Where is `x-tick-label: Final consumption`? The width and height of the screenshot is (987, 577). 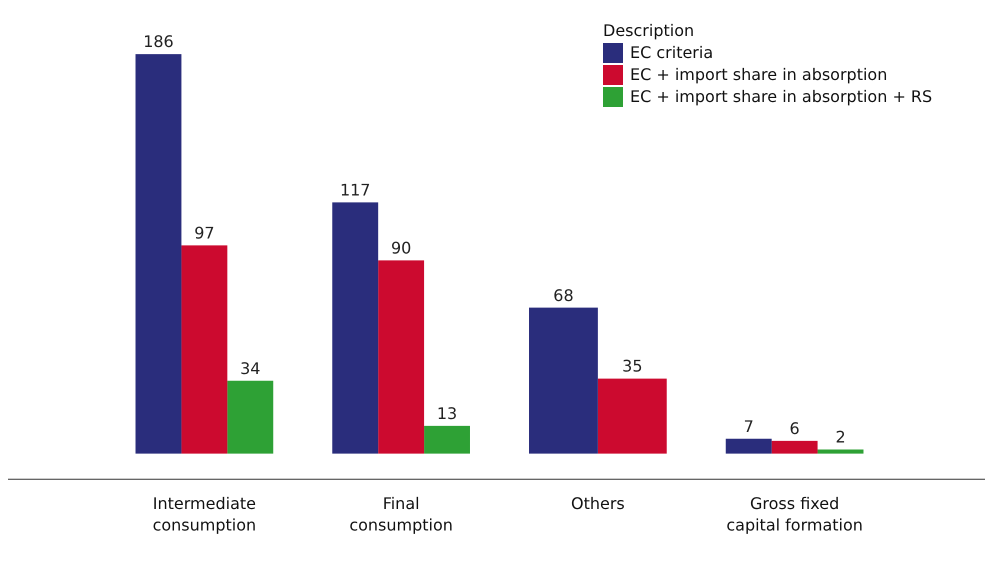
x-tick-label: Final consumption is located at coordinates (401, 514).